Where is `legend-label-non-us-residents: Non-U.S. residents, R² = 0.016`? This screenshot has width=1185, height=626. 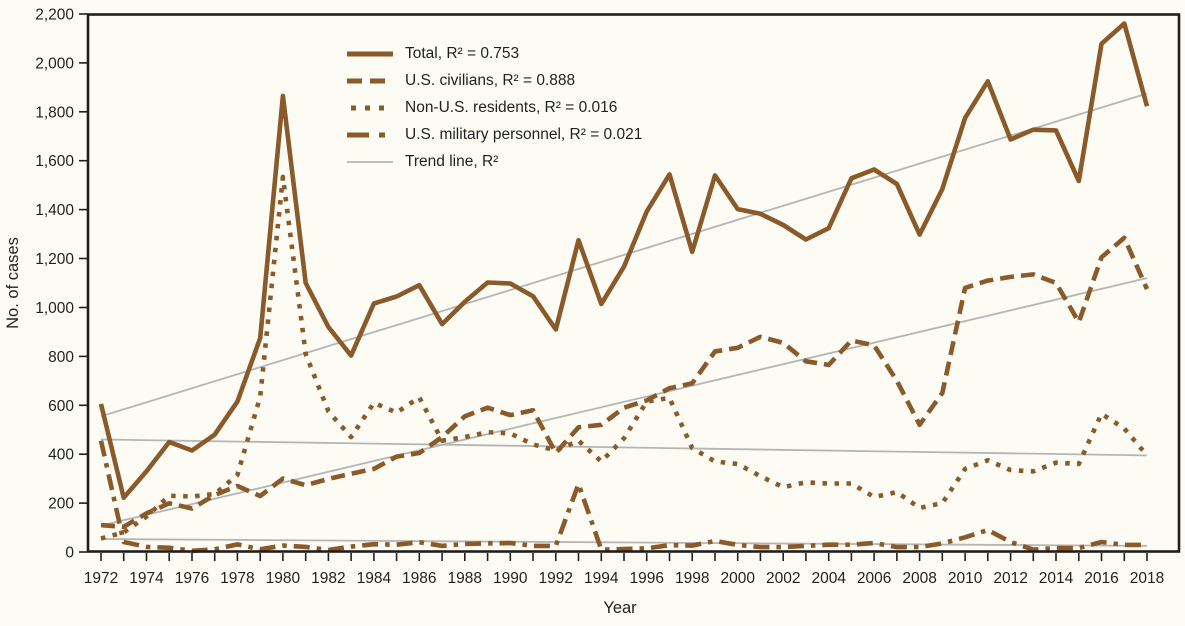
legend-label-non-us-residents: Non-U.S. residents, R² = 0.016 is located at coordinates (511, 107).